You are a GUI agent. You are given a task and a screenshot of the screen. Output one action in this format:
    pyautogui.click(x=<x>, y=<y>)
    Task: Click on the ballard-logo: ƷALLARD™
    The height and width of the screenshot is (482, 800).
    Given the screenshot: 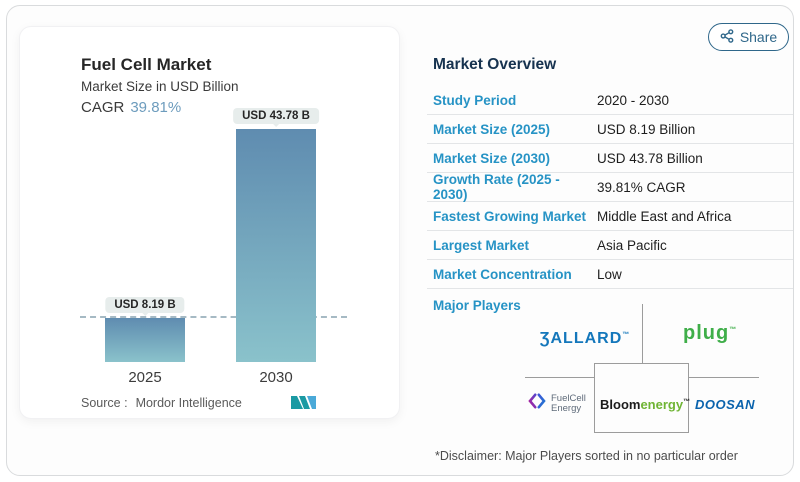 What is the action you would take?
    pyautogui.click(x=585, y=339)
    